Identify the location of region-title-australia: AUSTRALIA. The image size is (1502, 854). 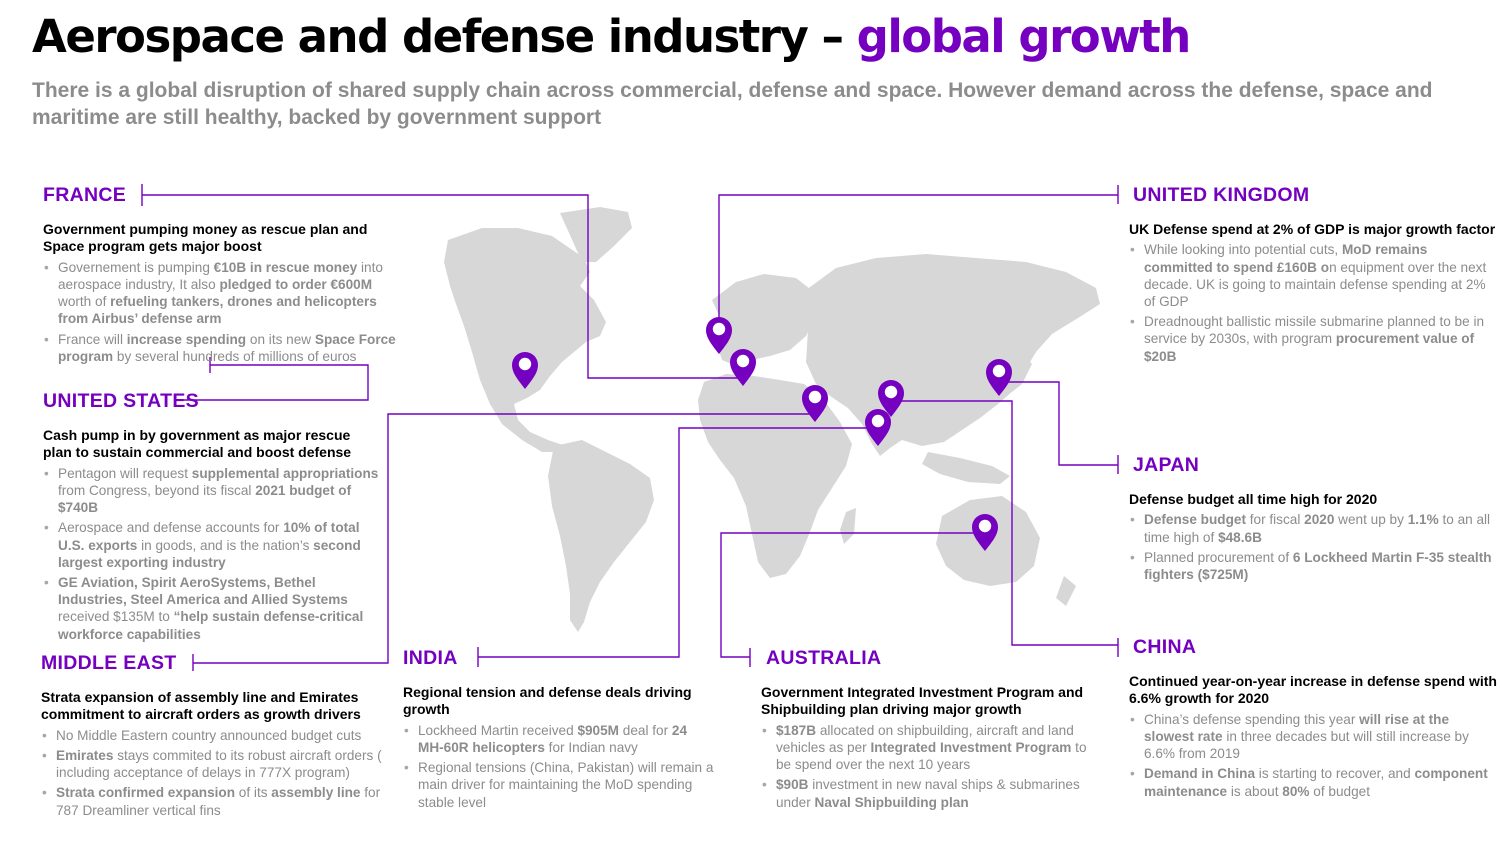
(824, 658).